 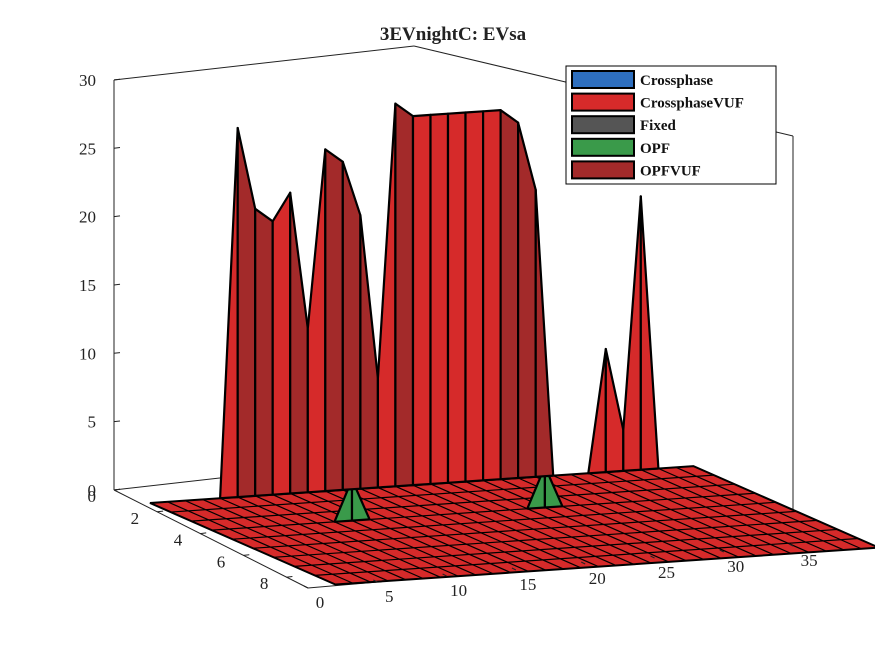 What do you see at coordinates (453, 34) in the screenshot?
I see `chart-title: 3EVnightC: EVsa` at bounding box center [453, 34].